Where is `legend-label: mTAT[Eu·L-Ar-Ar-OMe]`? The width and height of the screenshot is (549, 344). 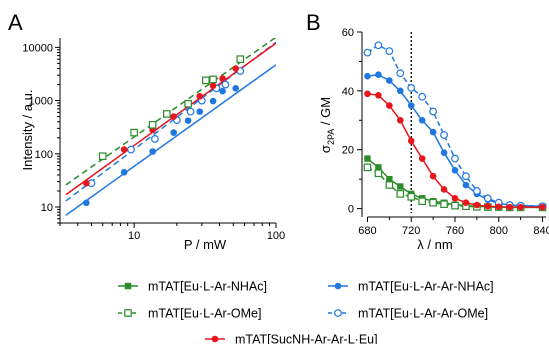
legend-label: mTAT[Eu·L-Ar-Ar-OMe] is located at coordinates (423, 314).